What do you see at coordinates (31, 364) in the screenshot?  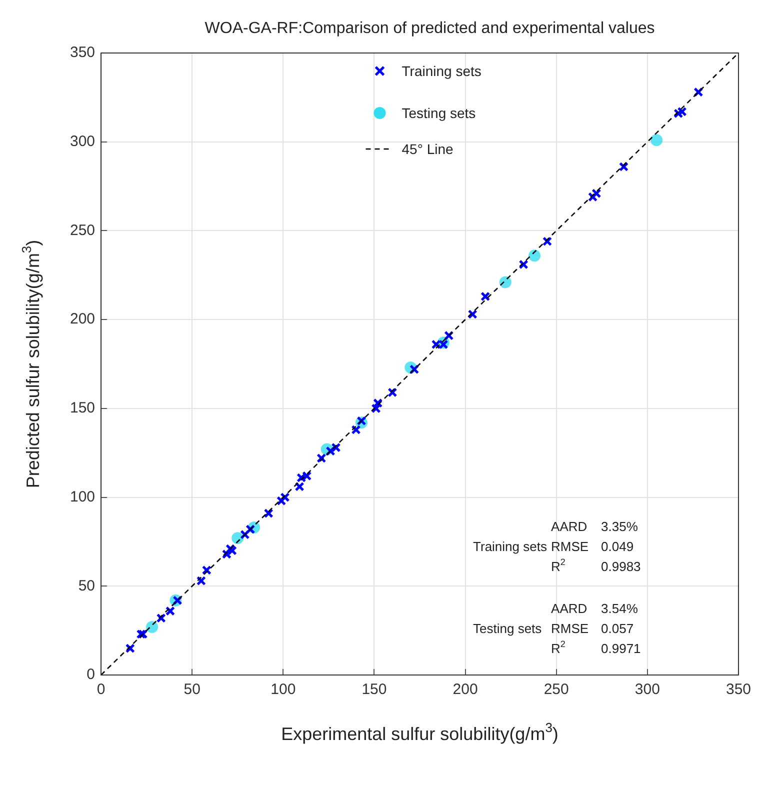 I see `y-axis-title: Predicted sulfur solubility(g/m3)` at bounding box center [31, 364].